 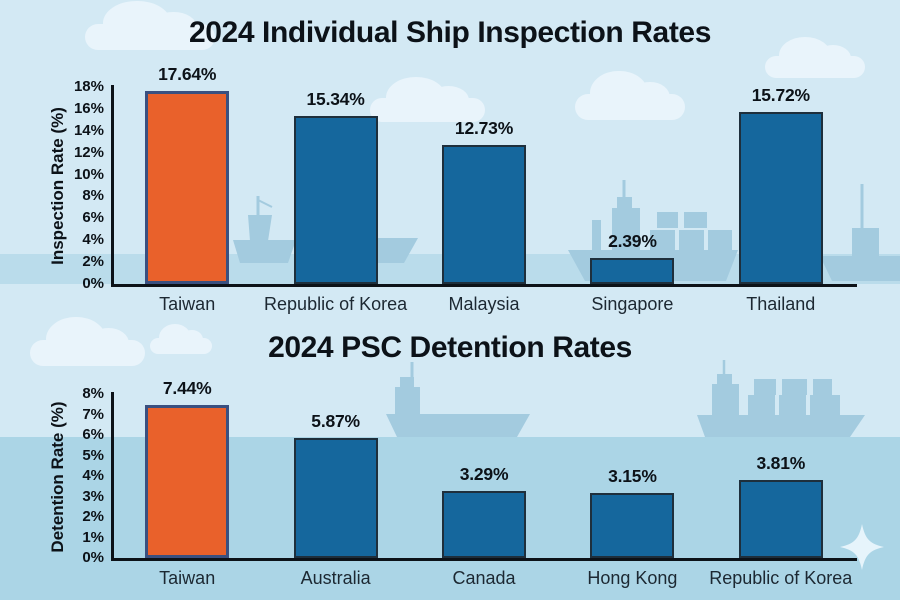 What do you see at coordinates (632, 525) in the screenshot?
I see `bar-hong-kong` at bounding box center [632, 525].